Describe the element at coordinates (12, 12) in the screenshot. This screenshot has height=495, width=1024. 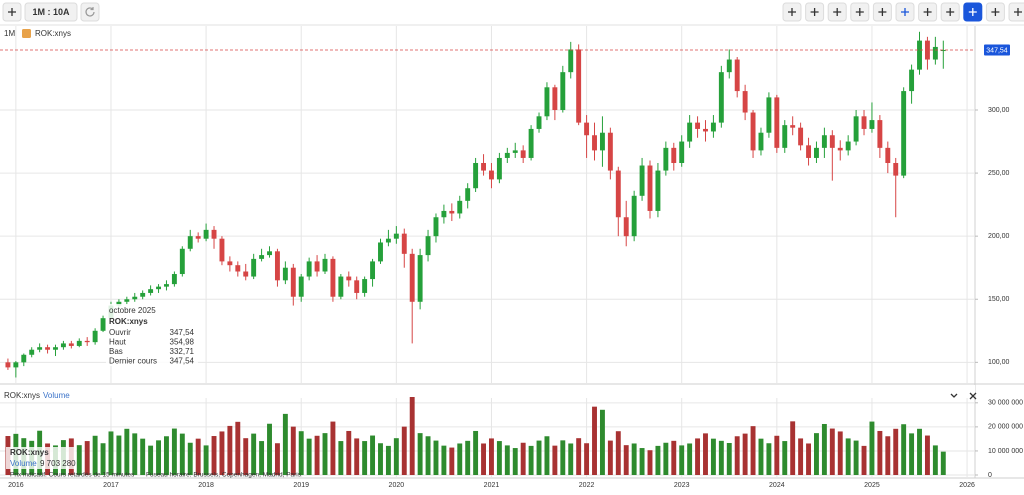
I see `add-icon` at that location.